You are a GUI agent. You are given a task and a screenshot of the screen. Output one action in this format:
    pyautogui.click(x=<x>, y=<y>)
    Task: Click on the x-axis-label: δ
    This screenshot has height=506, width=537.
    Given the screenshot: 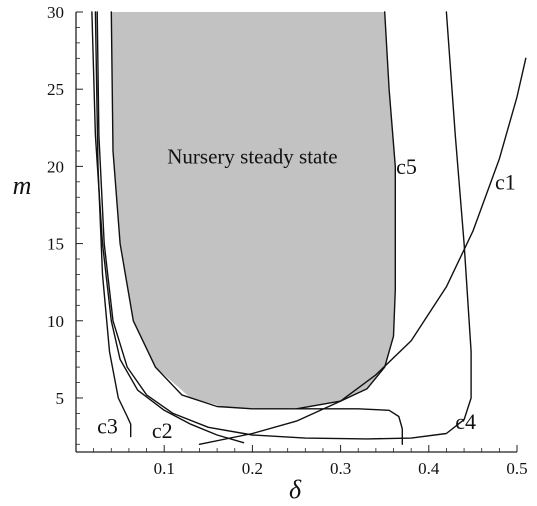 What is the action you would take?
    pyautogui.click(x=295, y=489)
    